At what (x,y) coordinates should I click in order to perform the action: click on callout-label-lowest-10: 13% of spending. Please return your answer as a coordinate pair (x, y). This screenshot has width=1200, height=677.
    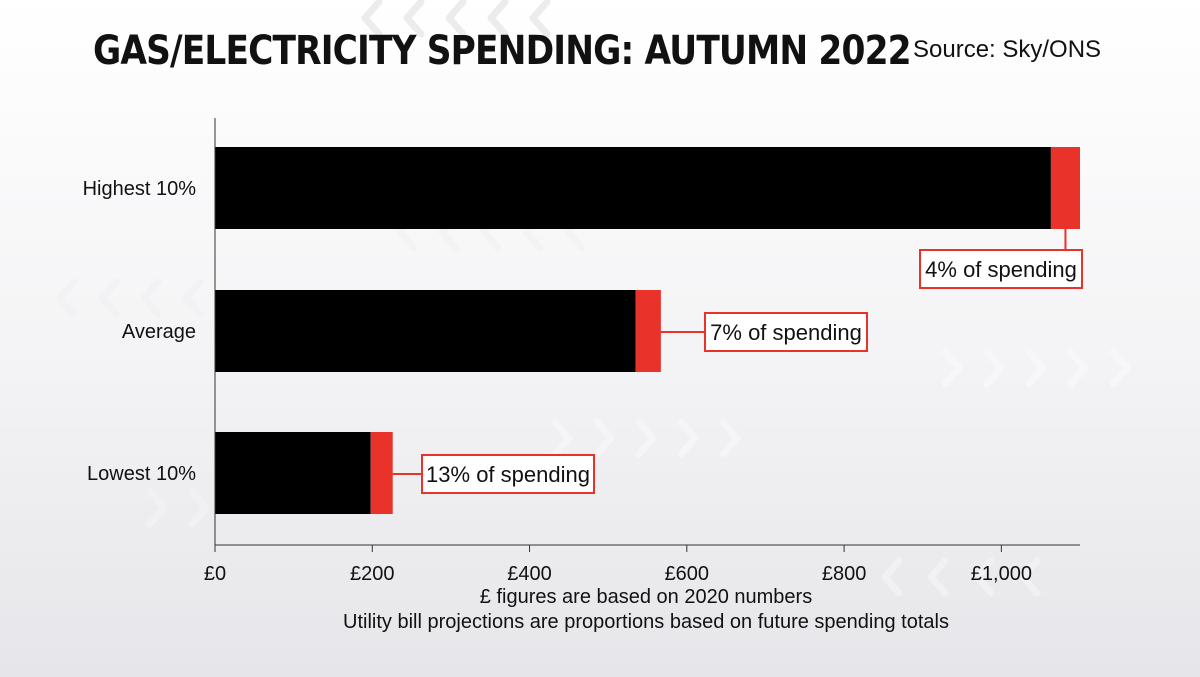
    Looking at the image, I should click on (508, 474).